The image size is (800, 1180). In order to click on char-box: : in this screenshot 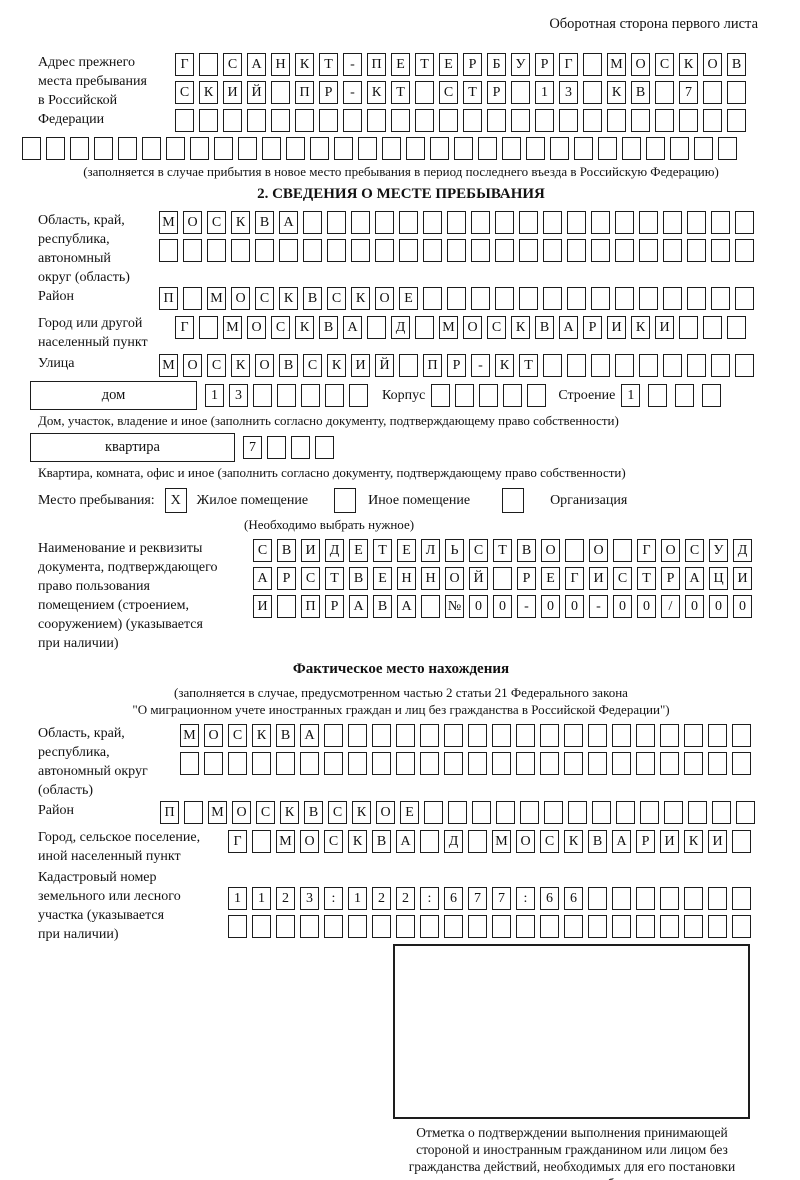, I will do `click(429, 898)`.